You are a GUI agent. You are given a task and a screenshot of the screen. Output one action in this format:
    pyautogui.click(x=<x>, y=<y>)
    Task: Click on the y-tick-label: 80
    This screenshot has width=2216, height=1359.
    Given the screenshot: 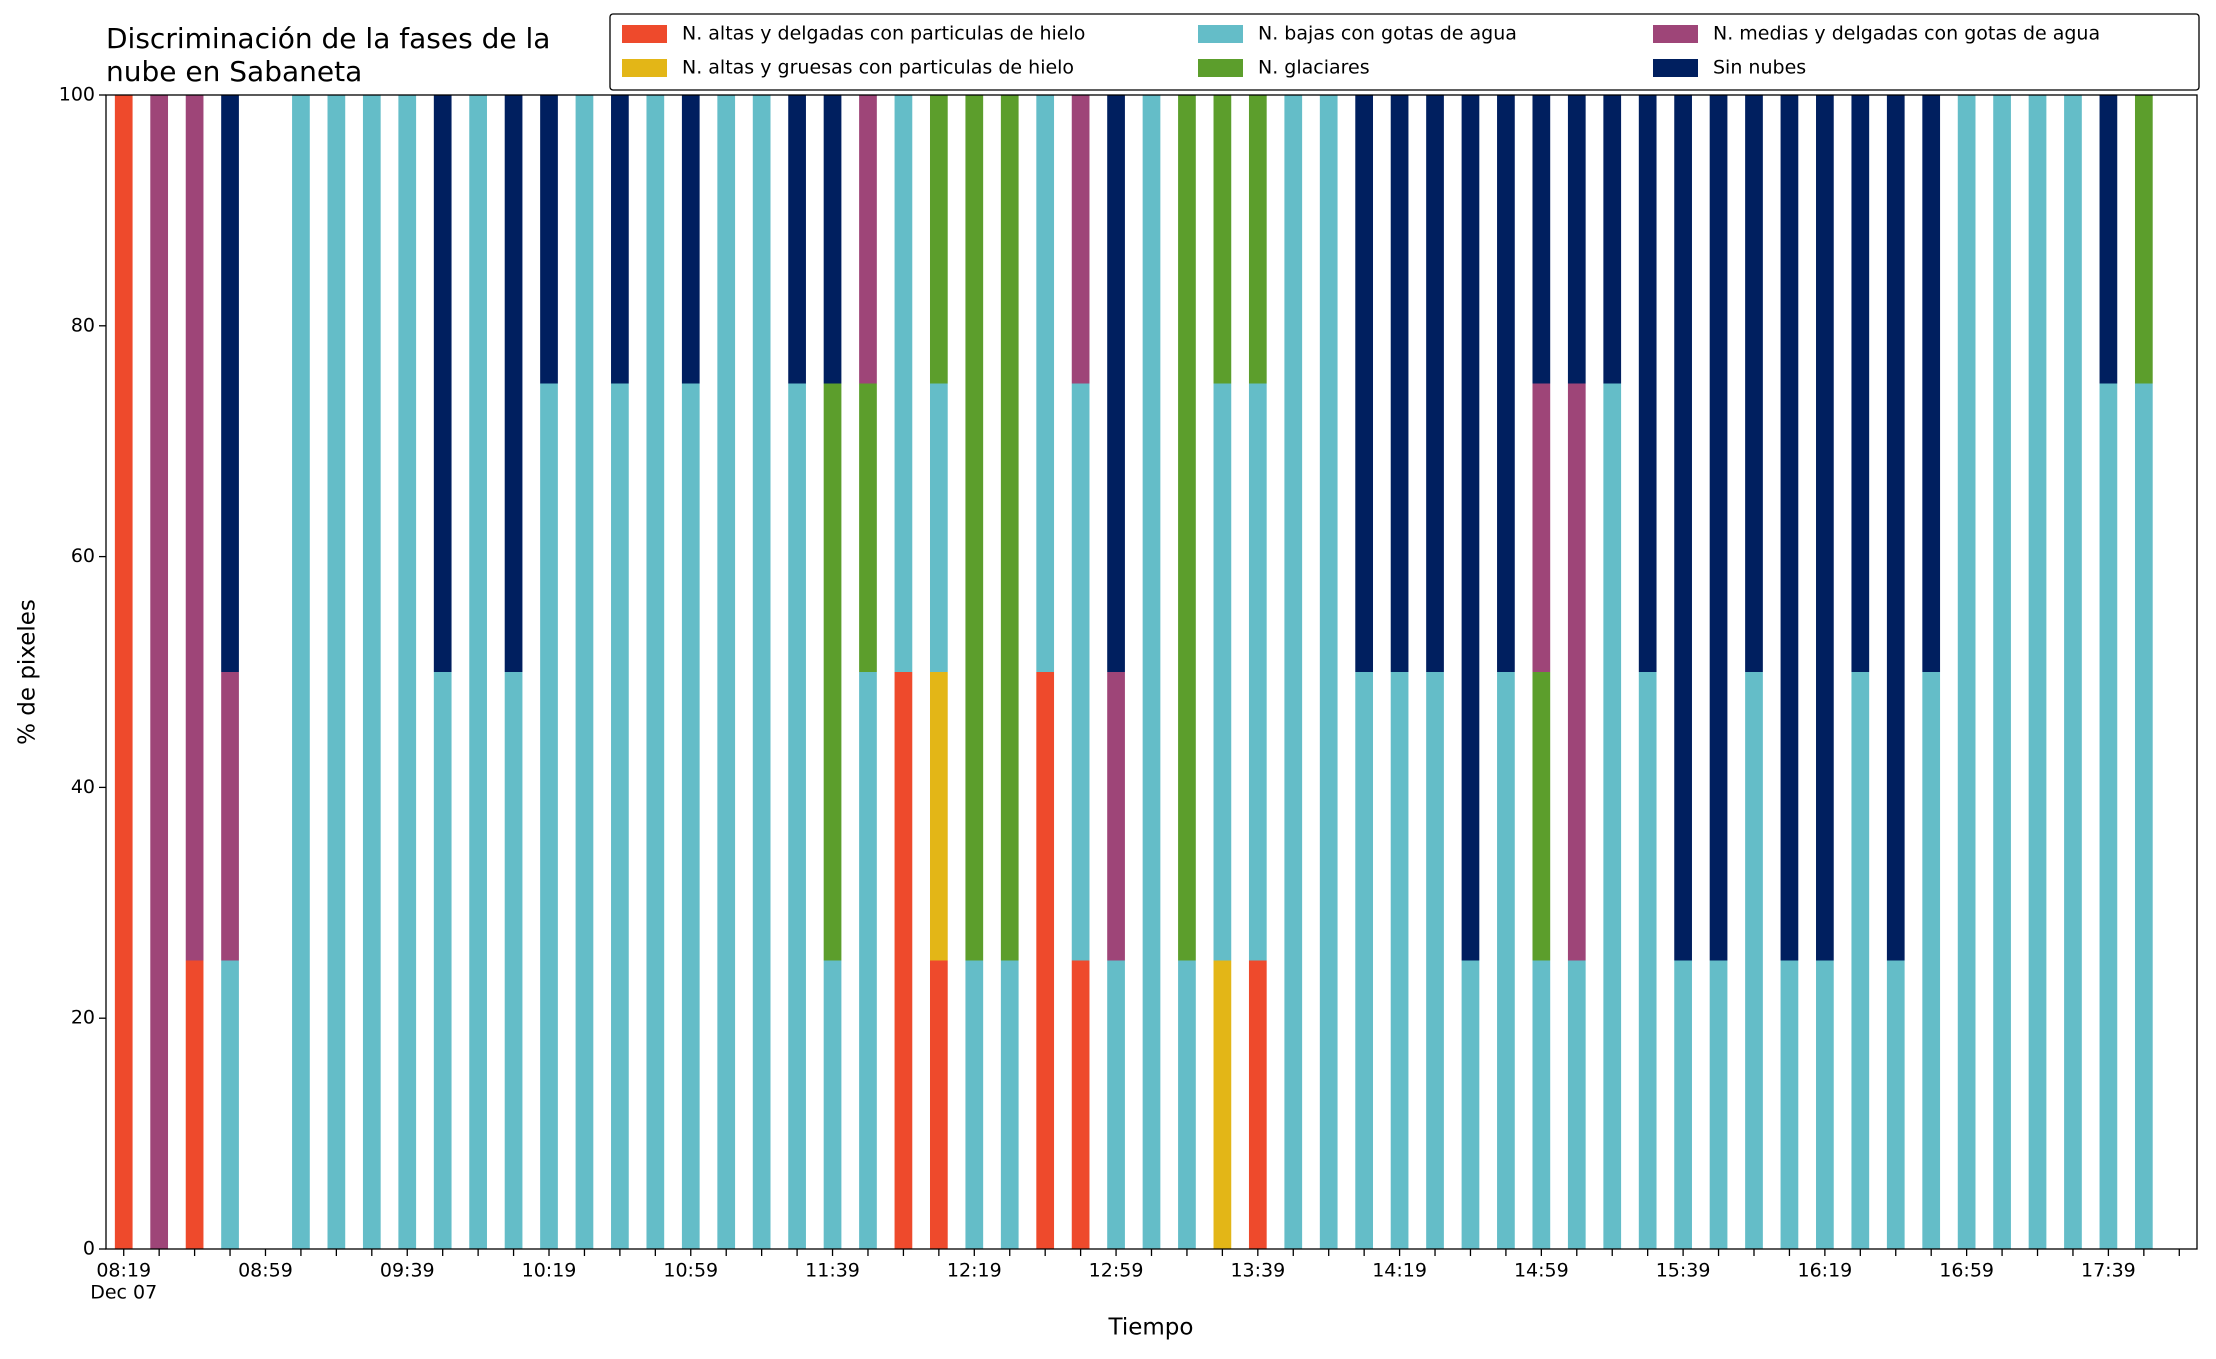 What is the action you would take?
    pyautogui.click(x=83, y=325)
    